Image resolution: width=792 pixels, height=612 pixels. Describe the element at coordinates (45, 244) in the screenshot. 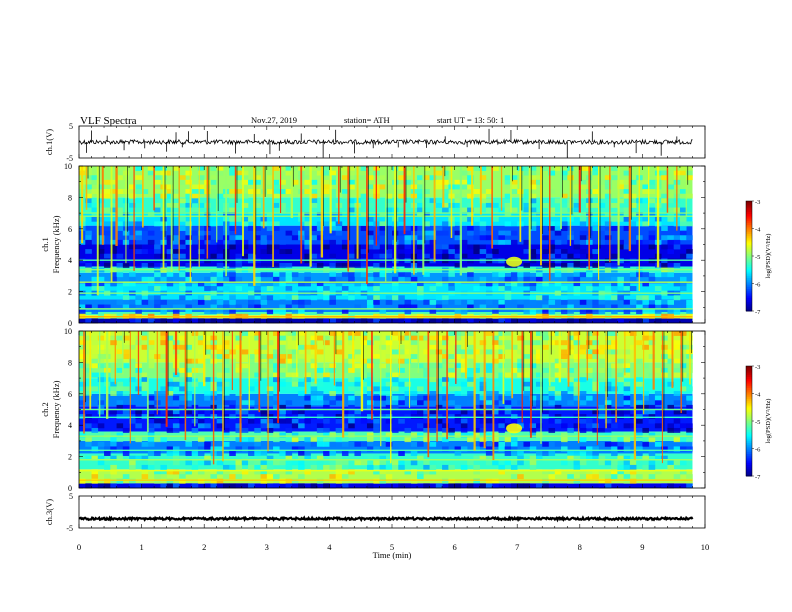

I see `y-axis-label-channel: ch.1` at that location.